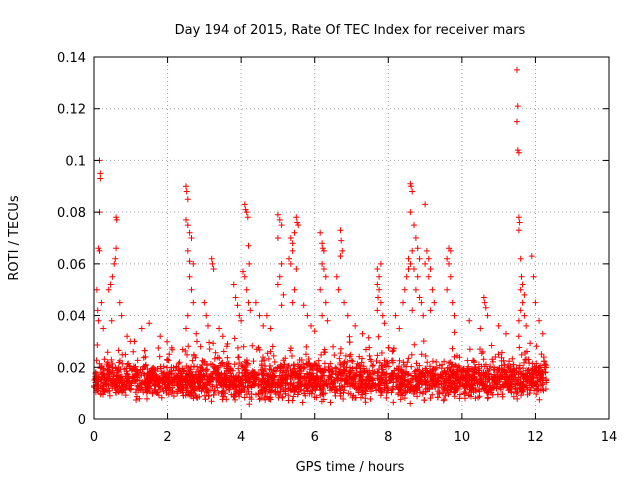 This screenshot has width=640, height=480. What do you see at coordinates (82, 420) in the screenshot?
I see `y-tick-label: 0` at bounding box center [82, 420].